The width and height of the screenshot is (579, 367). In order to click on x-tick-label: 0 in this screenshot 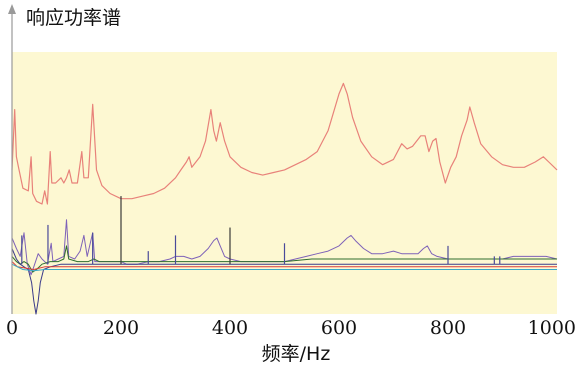, I will do `click(12, 328)`.